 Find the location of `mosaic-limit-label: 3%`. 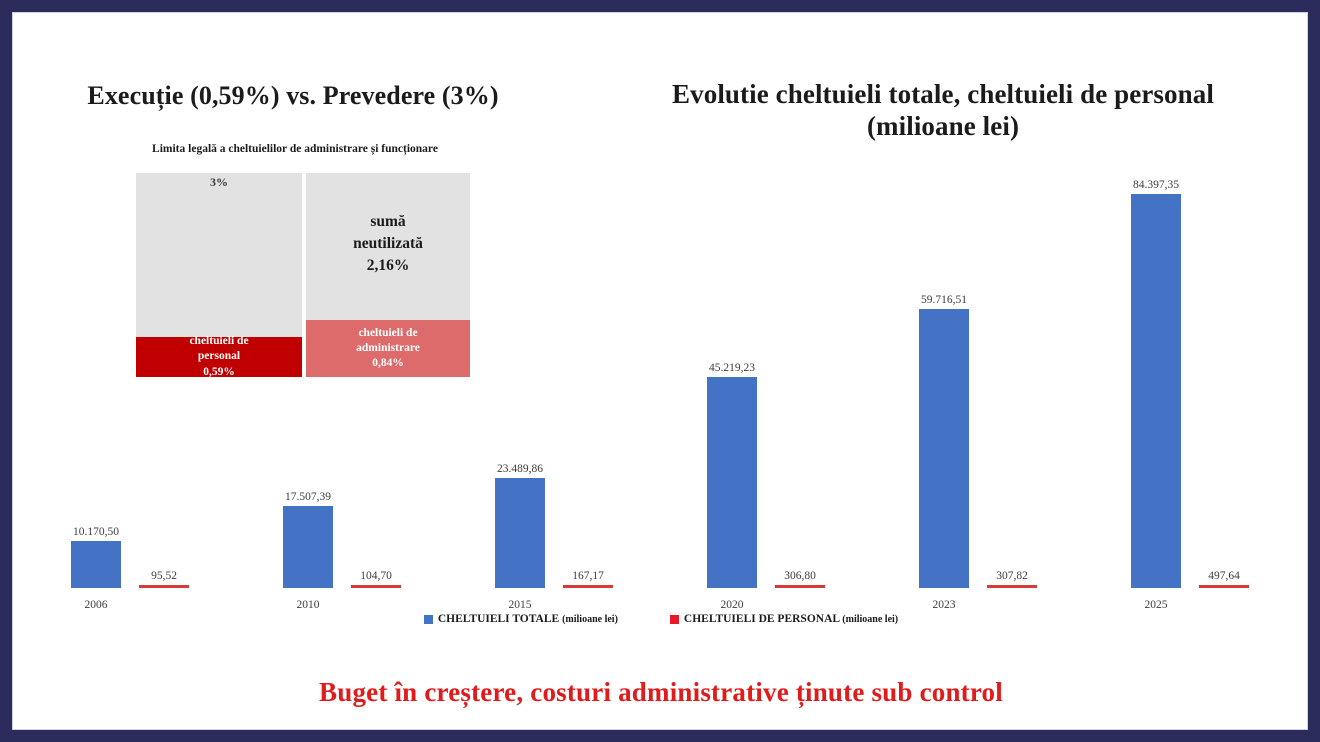

mosaic-limit-label: 3% is located at coordinates (219, 182).